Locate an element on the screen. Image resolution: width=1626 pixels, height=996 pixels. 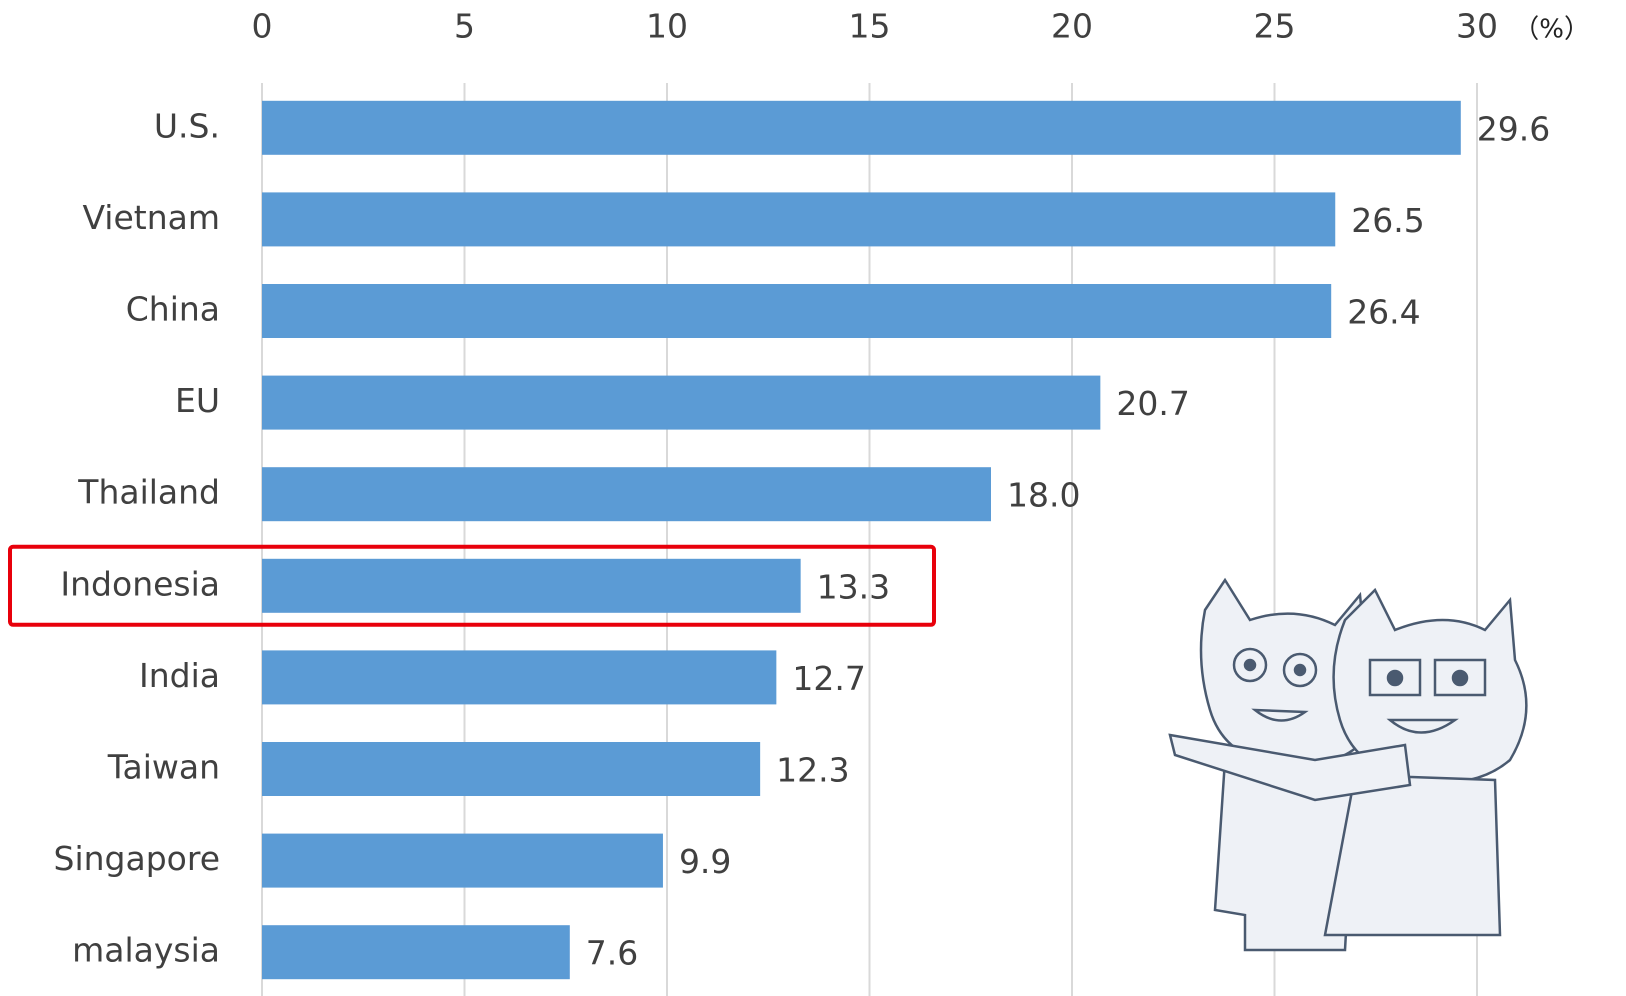
y-tick-label: Singapore is located at coordinates (137, 858).